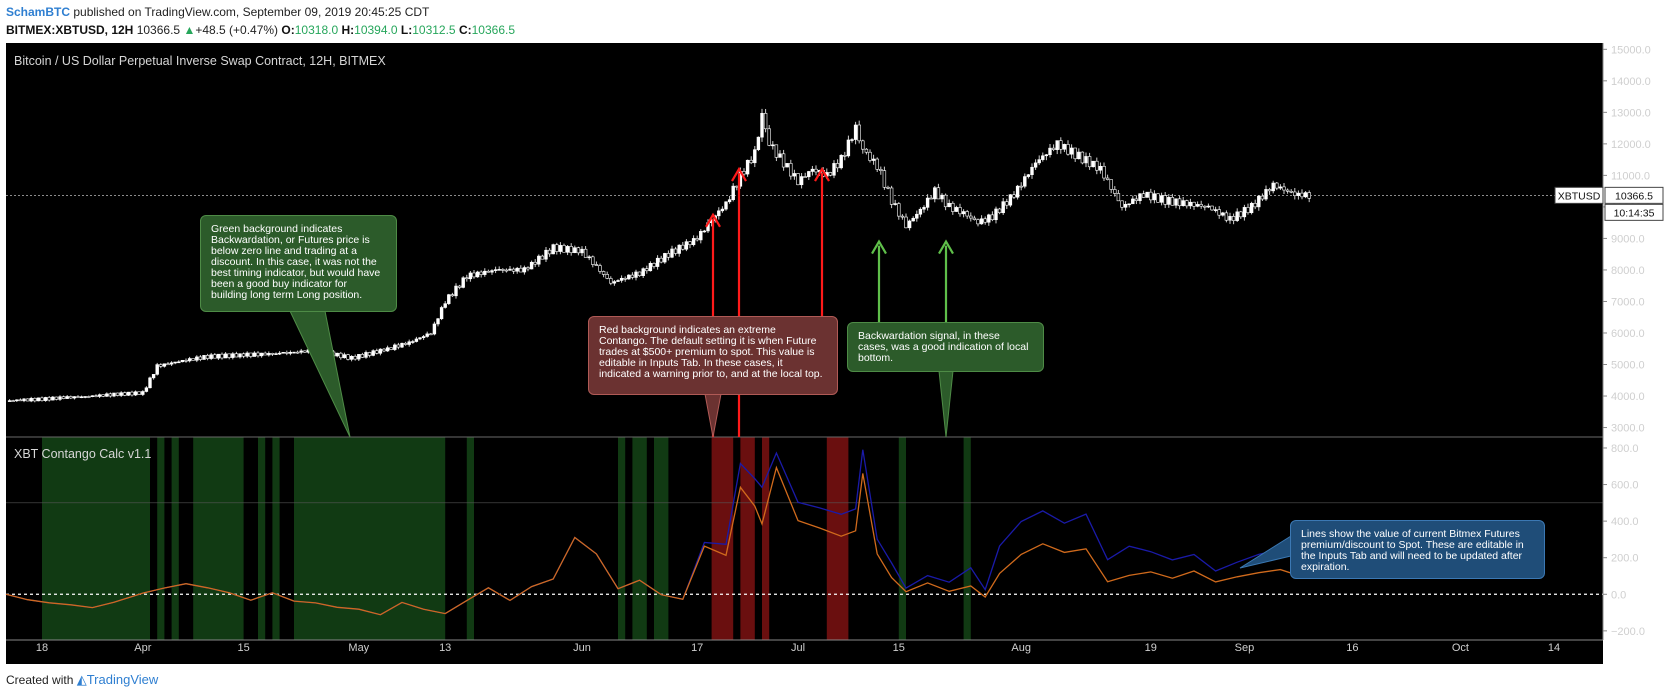 This screenshot has height=697, width=1670. I want to click on price-tag-value: 10366.5, so click(1634, 196).